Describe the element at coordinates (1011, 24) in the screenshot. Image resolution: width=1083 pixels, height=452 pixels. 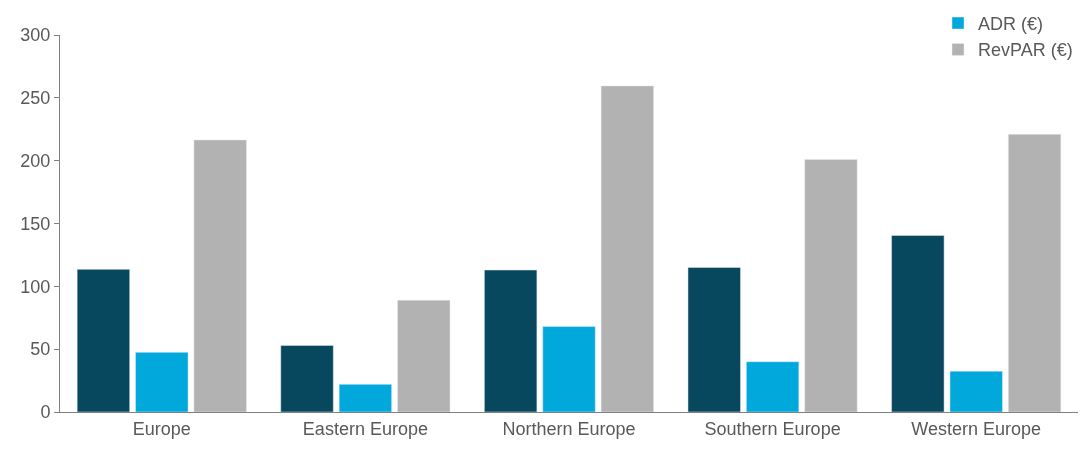
I see `legend-label: ADR (€)` at that location.